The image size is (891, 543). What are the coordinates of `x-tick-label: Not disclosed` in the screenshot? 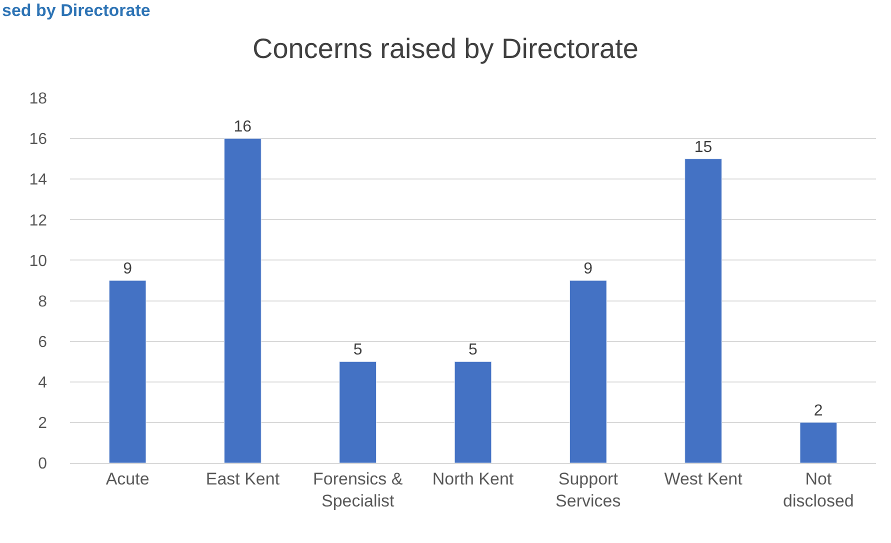 It's located at (818, 489).